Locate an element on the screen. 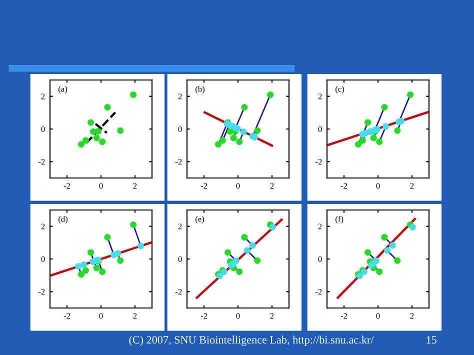 This screenshot has height=355, width=474. annotation: (a) is located at coordinates (63, 90).